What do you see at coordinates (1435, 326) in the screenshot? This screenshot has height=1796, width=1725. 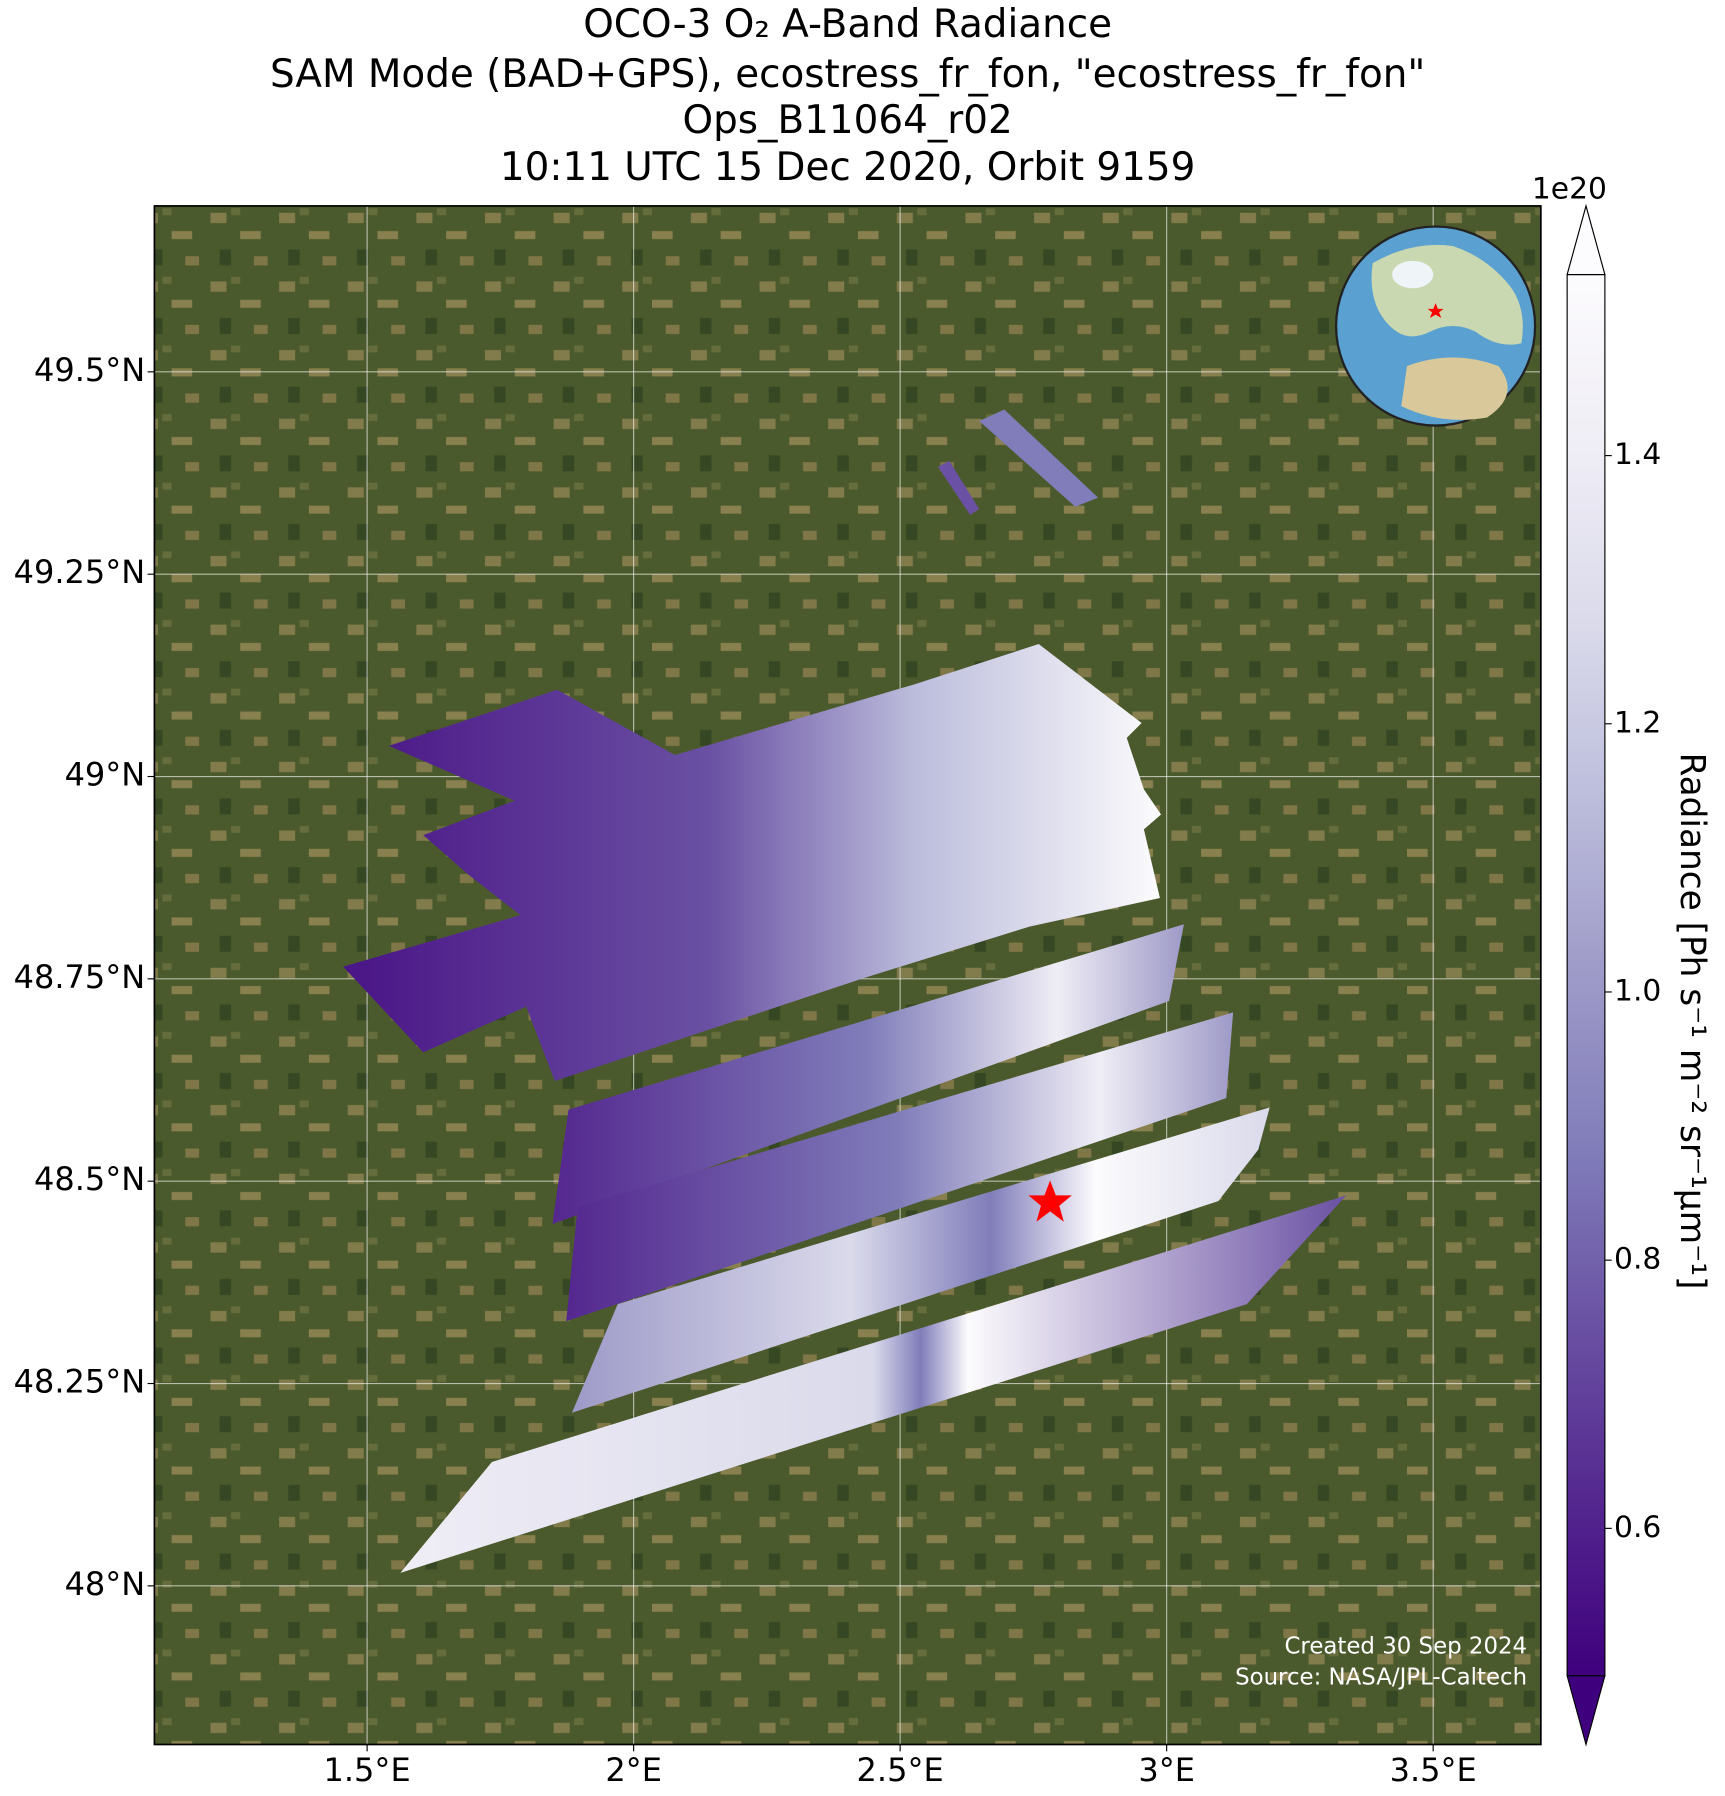 I see `globe-inset` at bounding box center [1435, 326].